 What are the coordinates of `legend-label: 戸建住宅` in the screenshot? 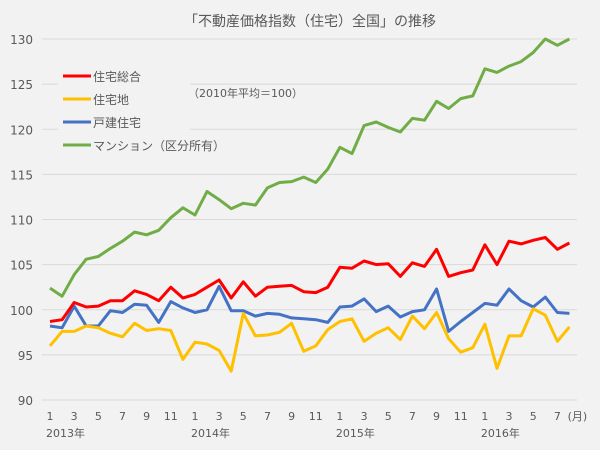 It's located at (117, 122).